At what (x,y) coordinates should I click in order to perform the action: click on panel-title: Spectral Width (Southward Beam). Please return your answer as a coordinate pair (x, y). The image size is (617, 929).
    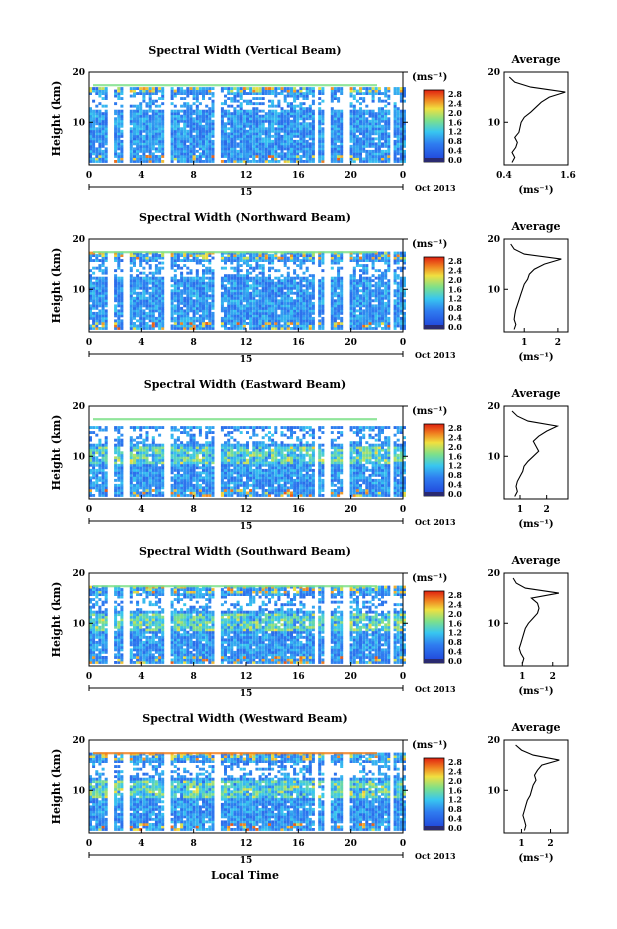
    Looking at the image, I should click on (245, 551).